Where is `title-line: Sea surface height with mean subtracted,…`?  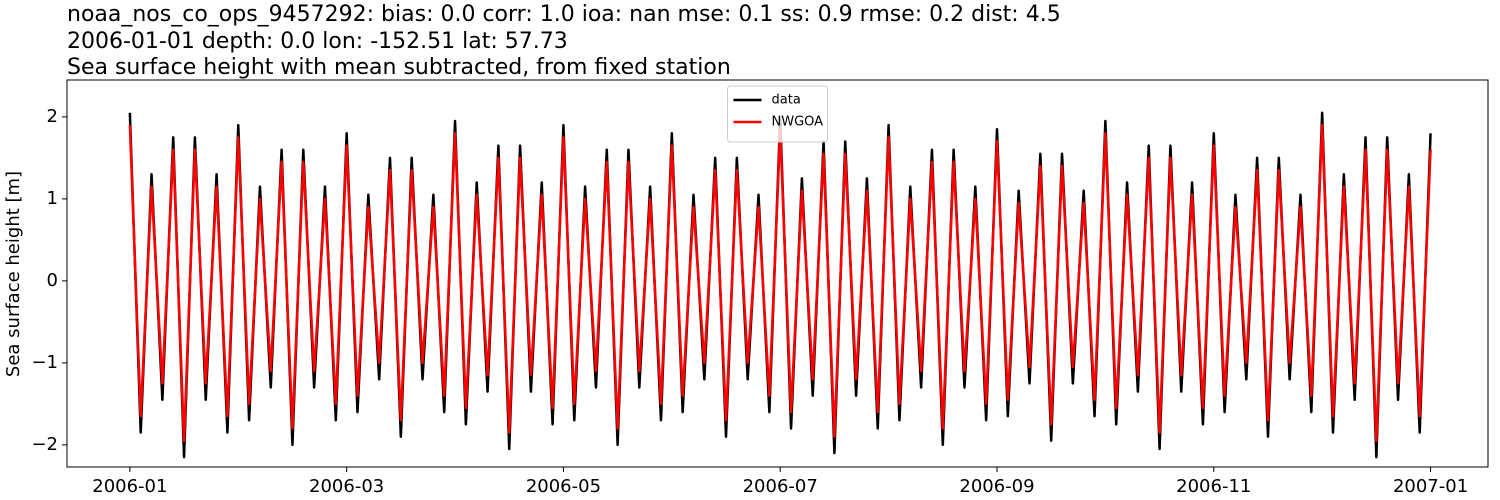 title-line: Sea surface height with mean subtracted,… is located at coordinates (399, 67).